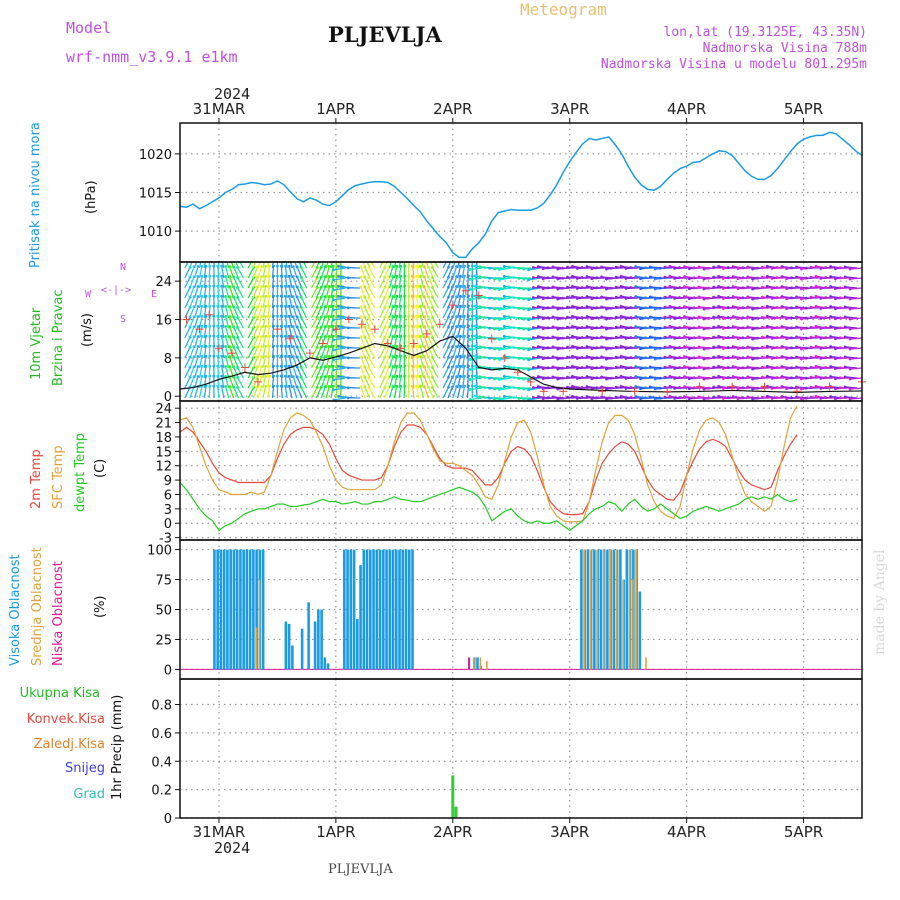  Describe the element at coordinates (168, 397) in the screenshot. I see `panel-1-ytick-label: 0` at that location.